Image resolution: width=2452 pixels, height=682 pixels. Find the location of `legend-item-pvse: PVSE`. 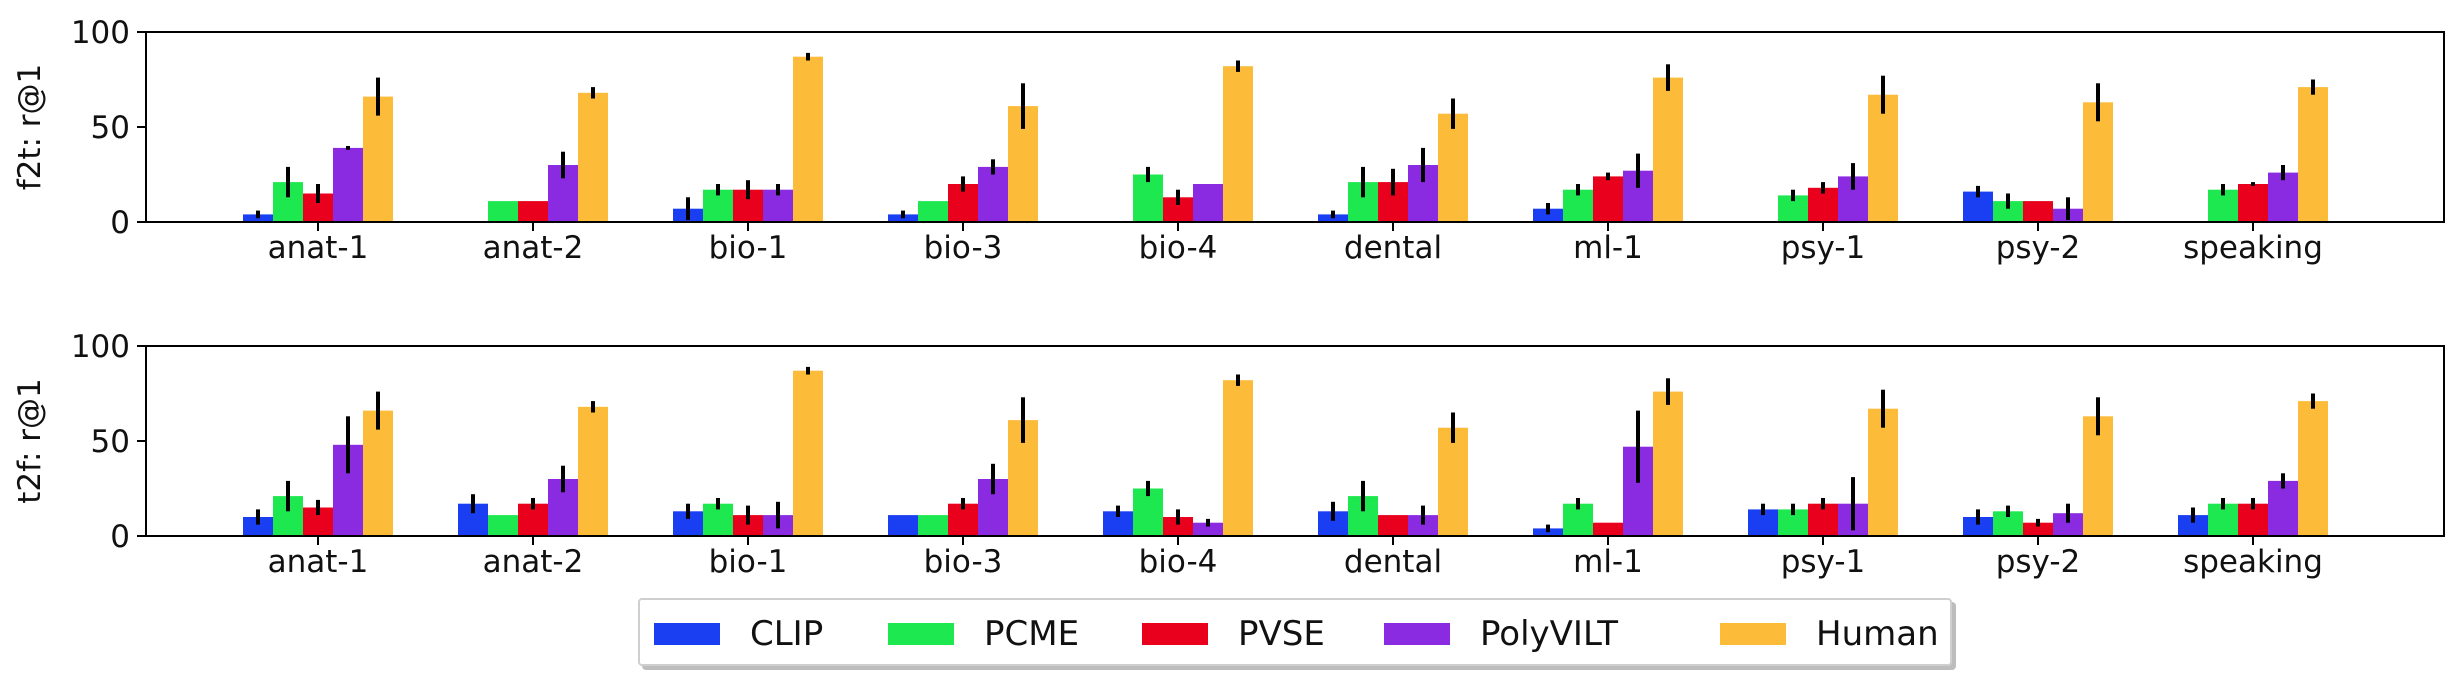

legend-item-pvse: PVSE is located at coordinates (1233, 634).